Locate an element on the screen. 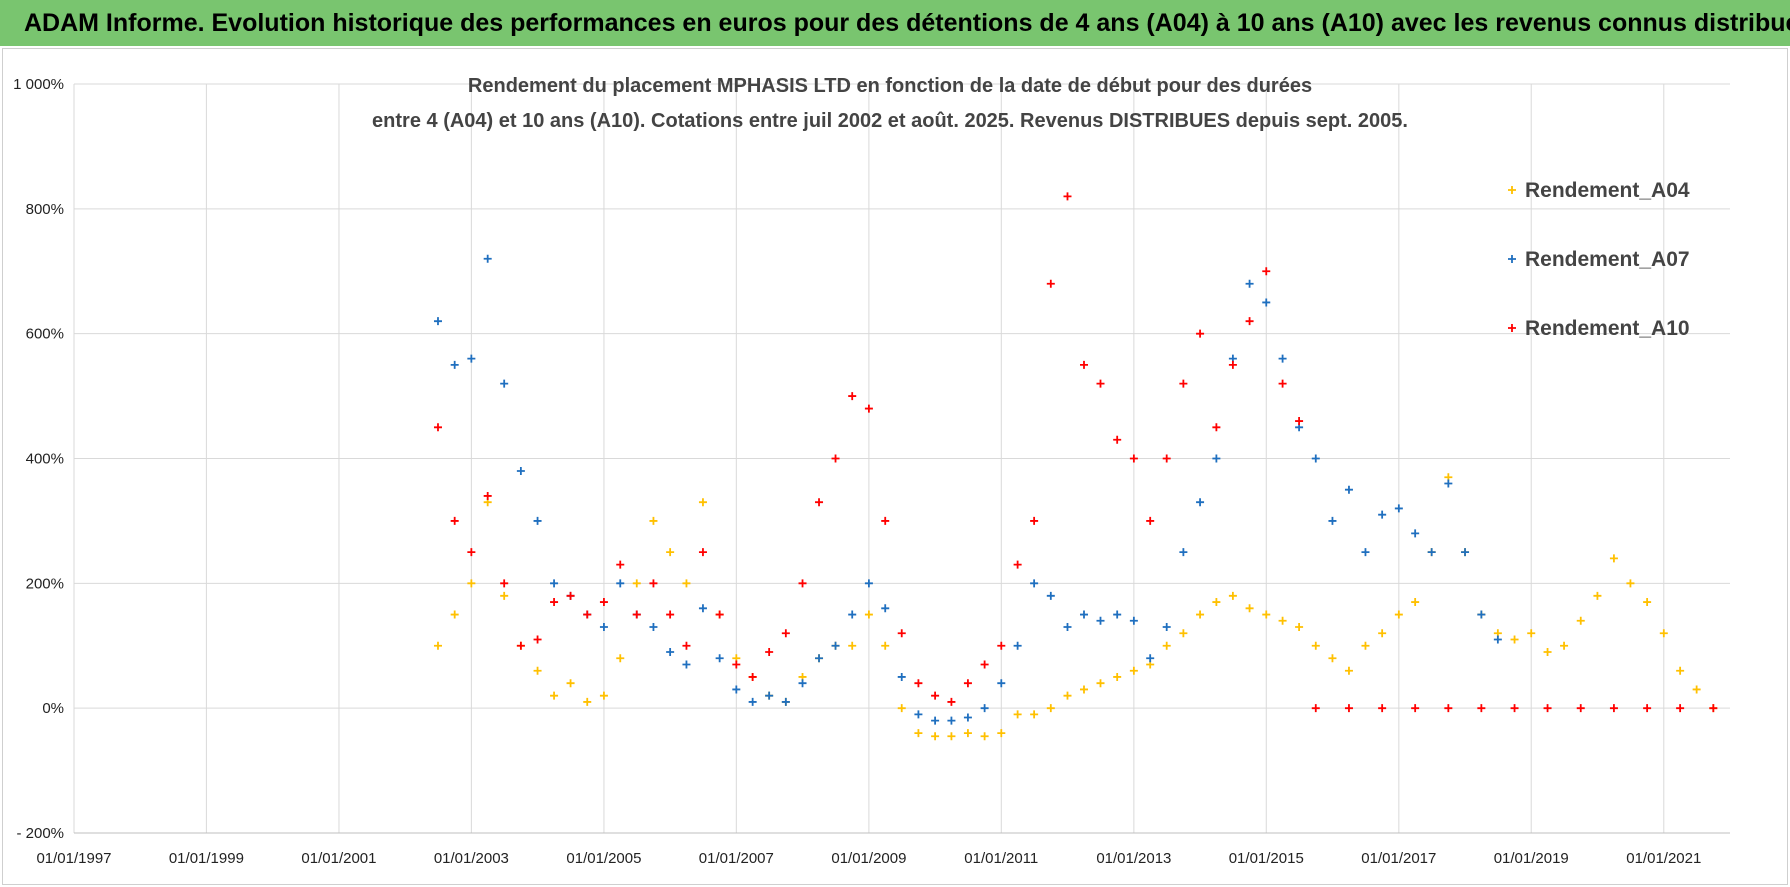 The height and width of the screenshot is (887, 1790). y-tick-label: 0% is located at coordinates (53, 708).